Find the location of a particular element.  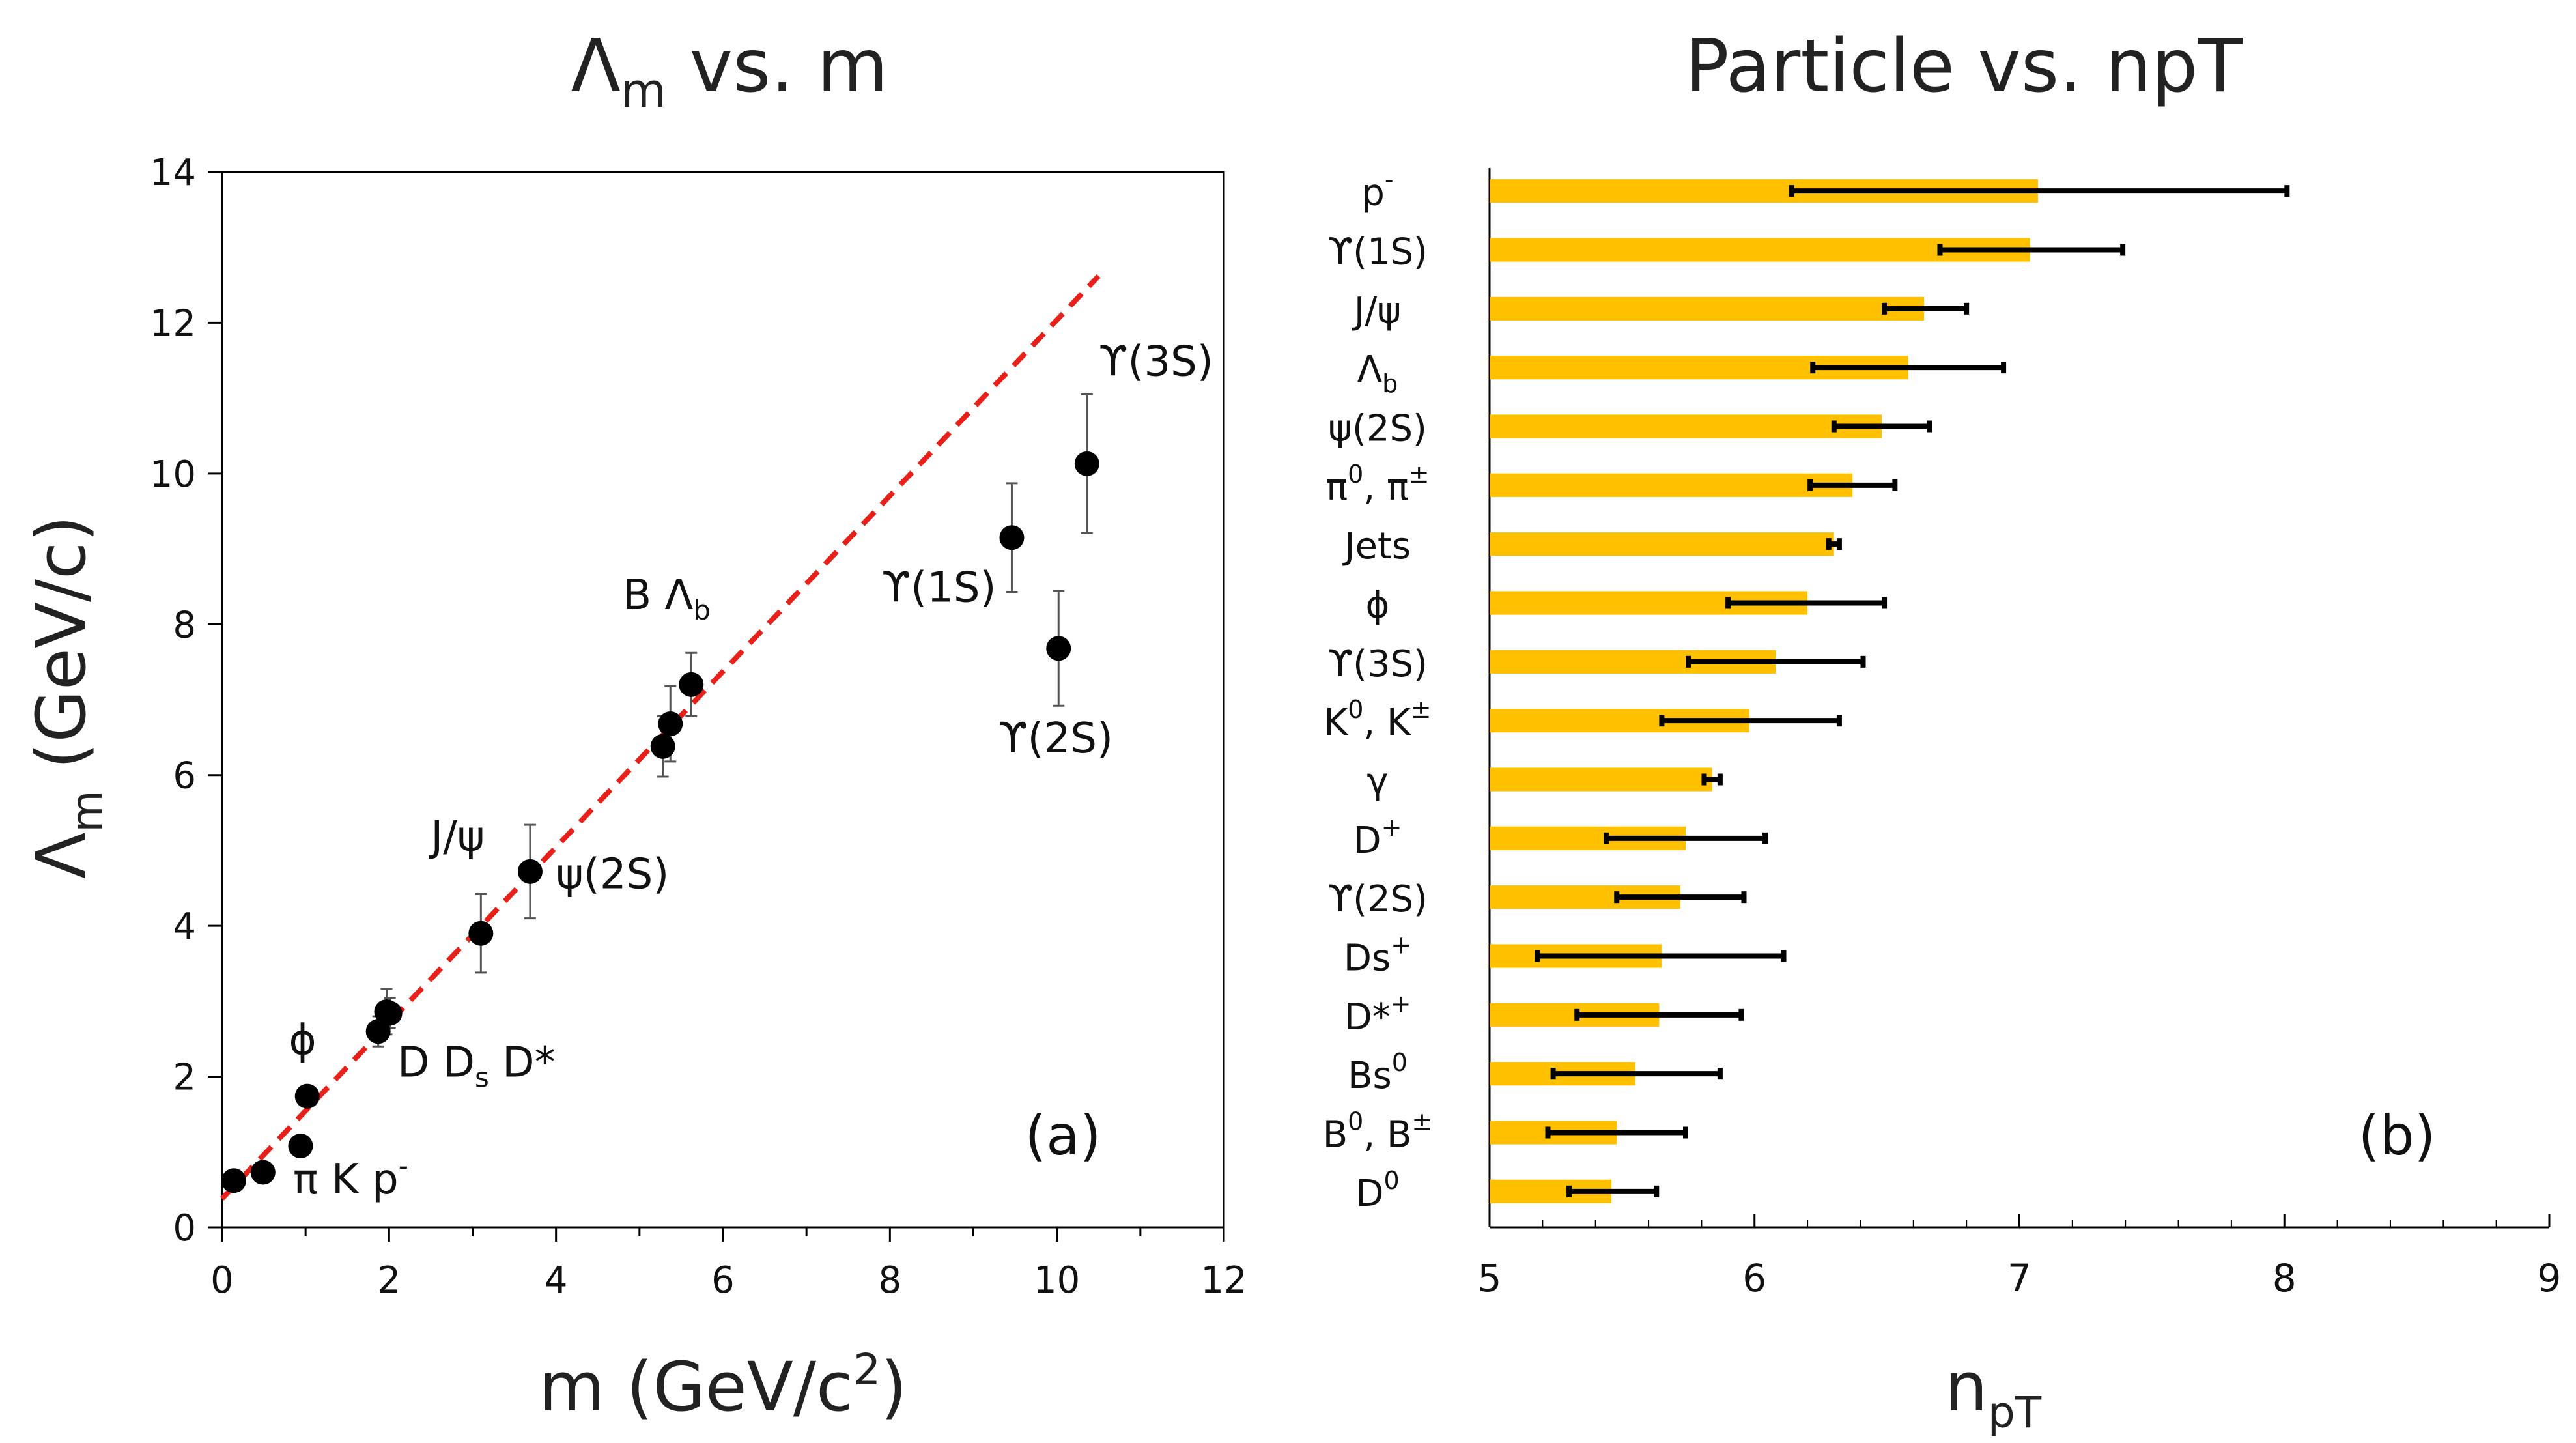

point-annotation: ϒ(3S) is located at coordinates (1156, 362).